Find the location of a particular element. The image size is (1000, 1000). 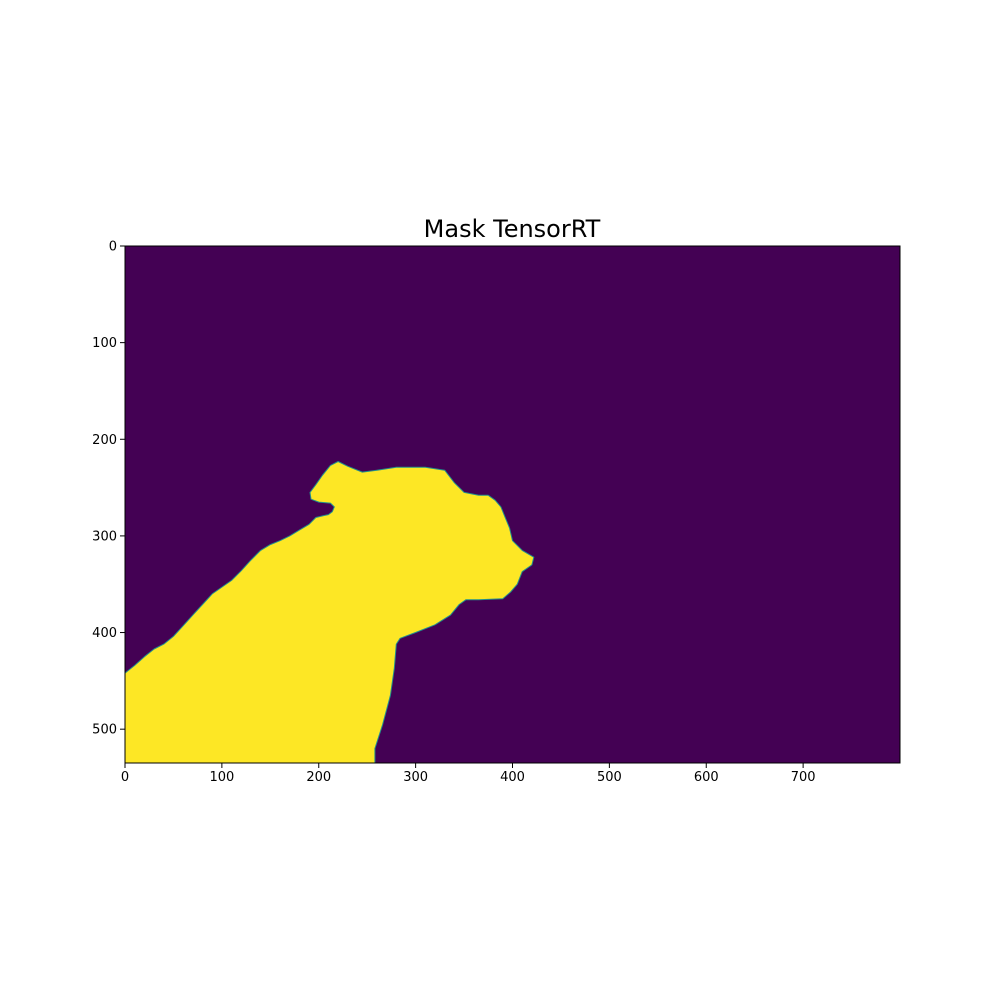

mask-region is located at coordinates (329, 612).